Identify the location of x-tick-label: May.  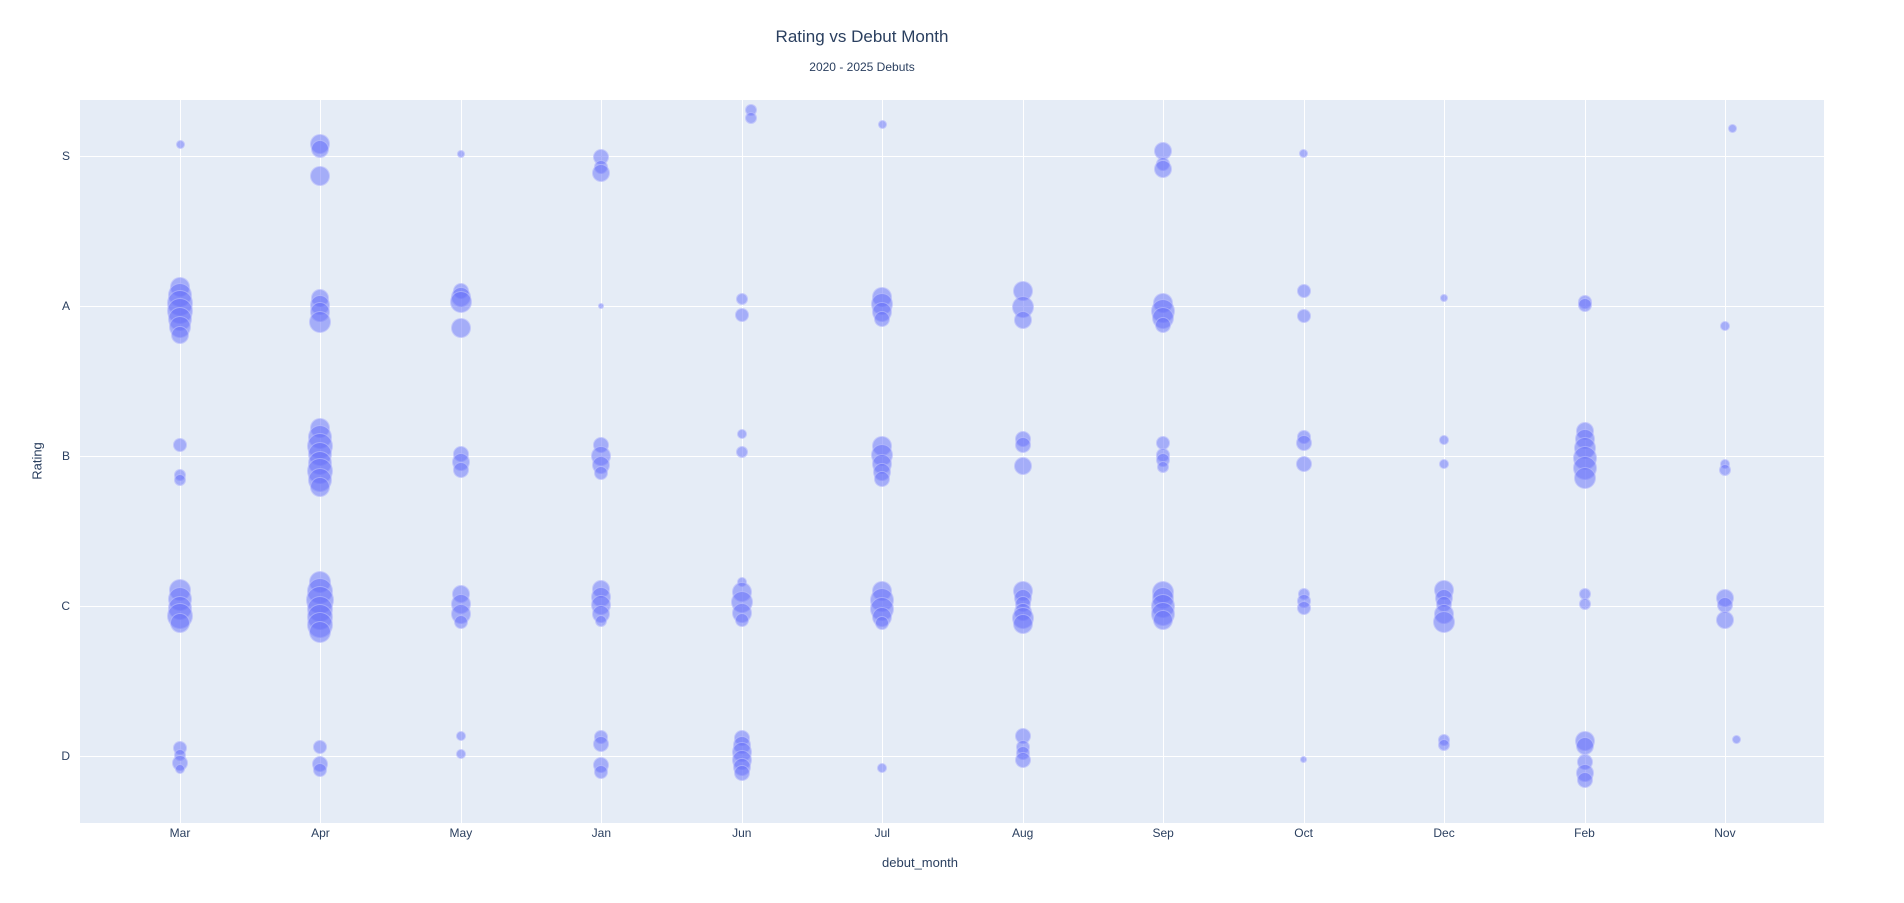
(461, 833).